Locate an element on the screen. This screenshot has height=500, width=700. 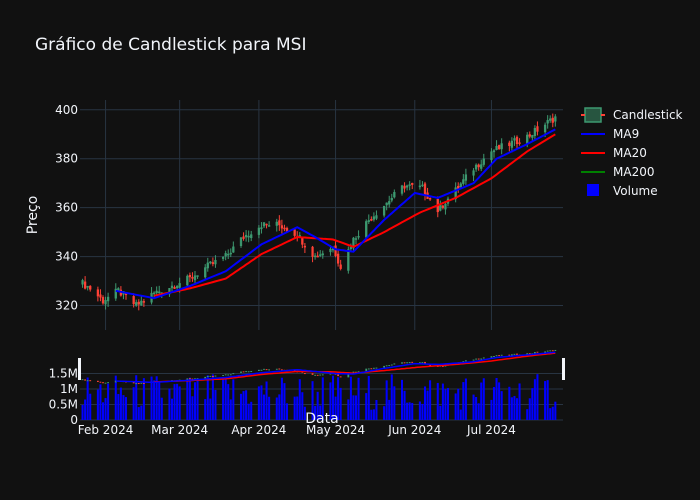
price-y-ticks: 320 340 360 380 400 is located at coordinates (66, 208).